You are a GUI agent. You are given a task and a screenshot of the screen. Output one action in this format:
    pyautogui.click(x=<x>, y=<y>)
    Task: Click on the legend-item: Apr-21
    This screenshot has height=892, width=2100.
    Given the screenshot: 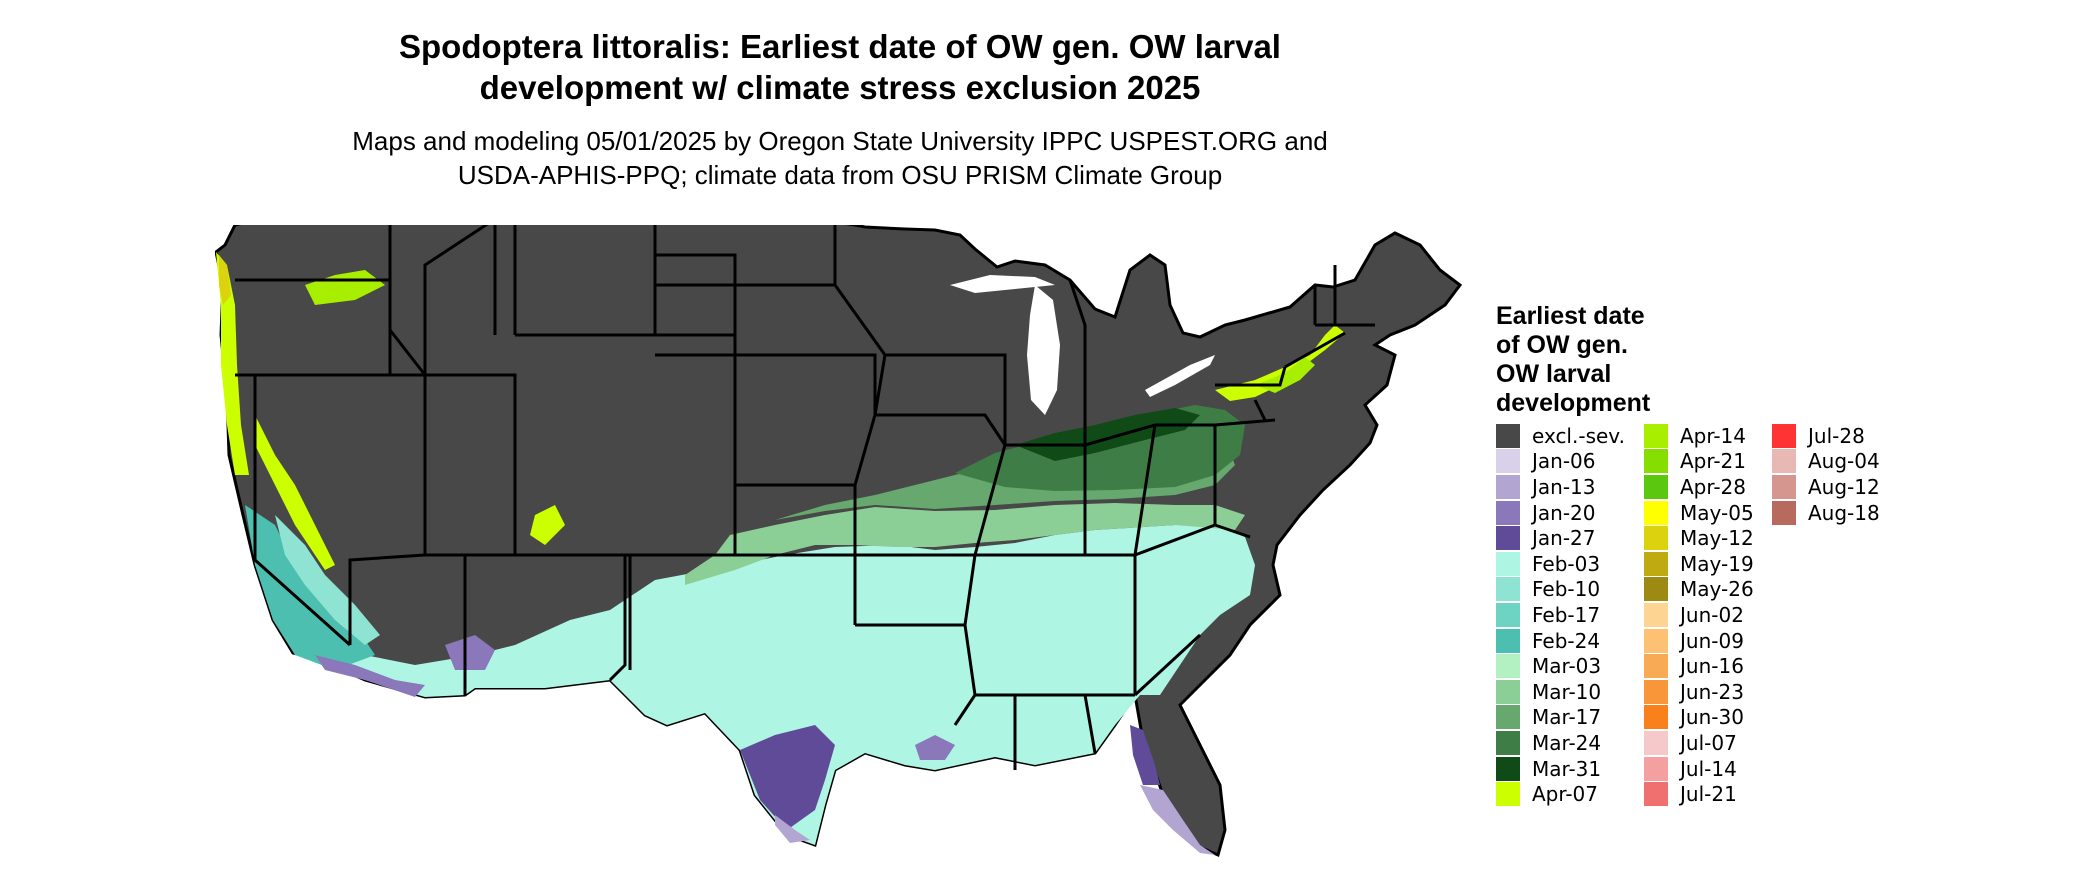 What is the action you would take?
    pyautogui.click(x=1699, y=462)
    